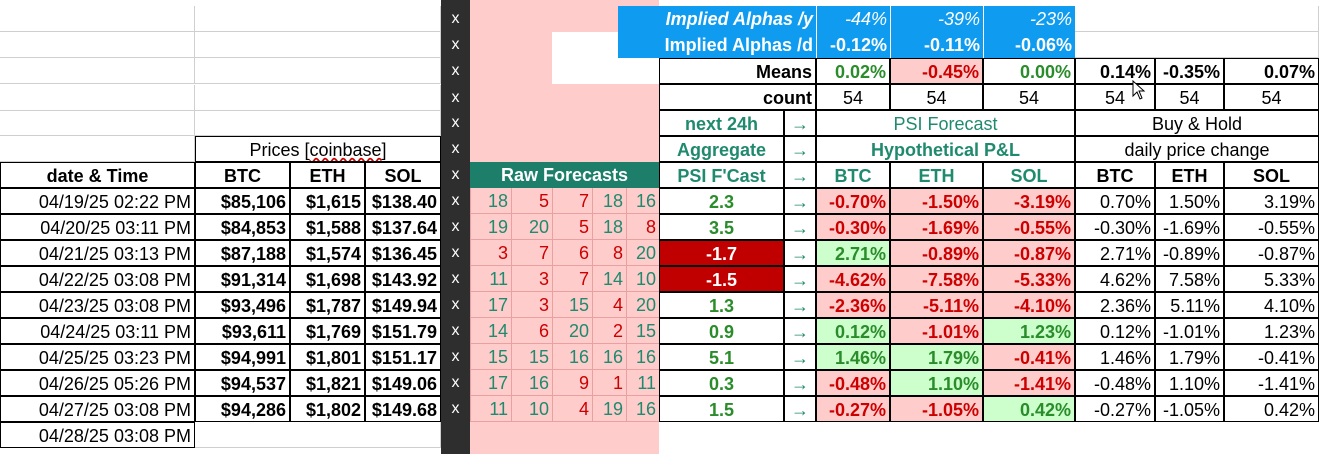 The height and width of the screenshot is (454, 1319). What do you see at coordinates (609, 331) in the screenshot?
I see `raw-forecast-value: 2` at bounding box center [609, 331].